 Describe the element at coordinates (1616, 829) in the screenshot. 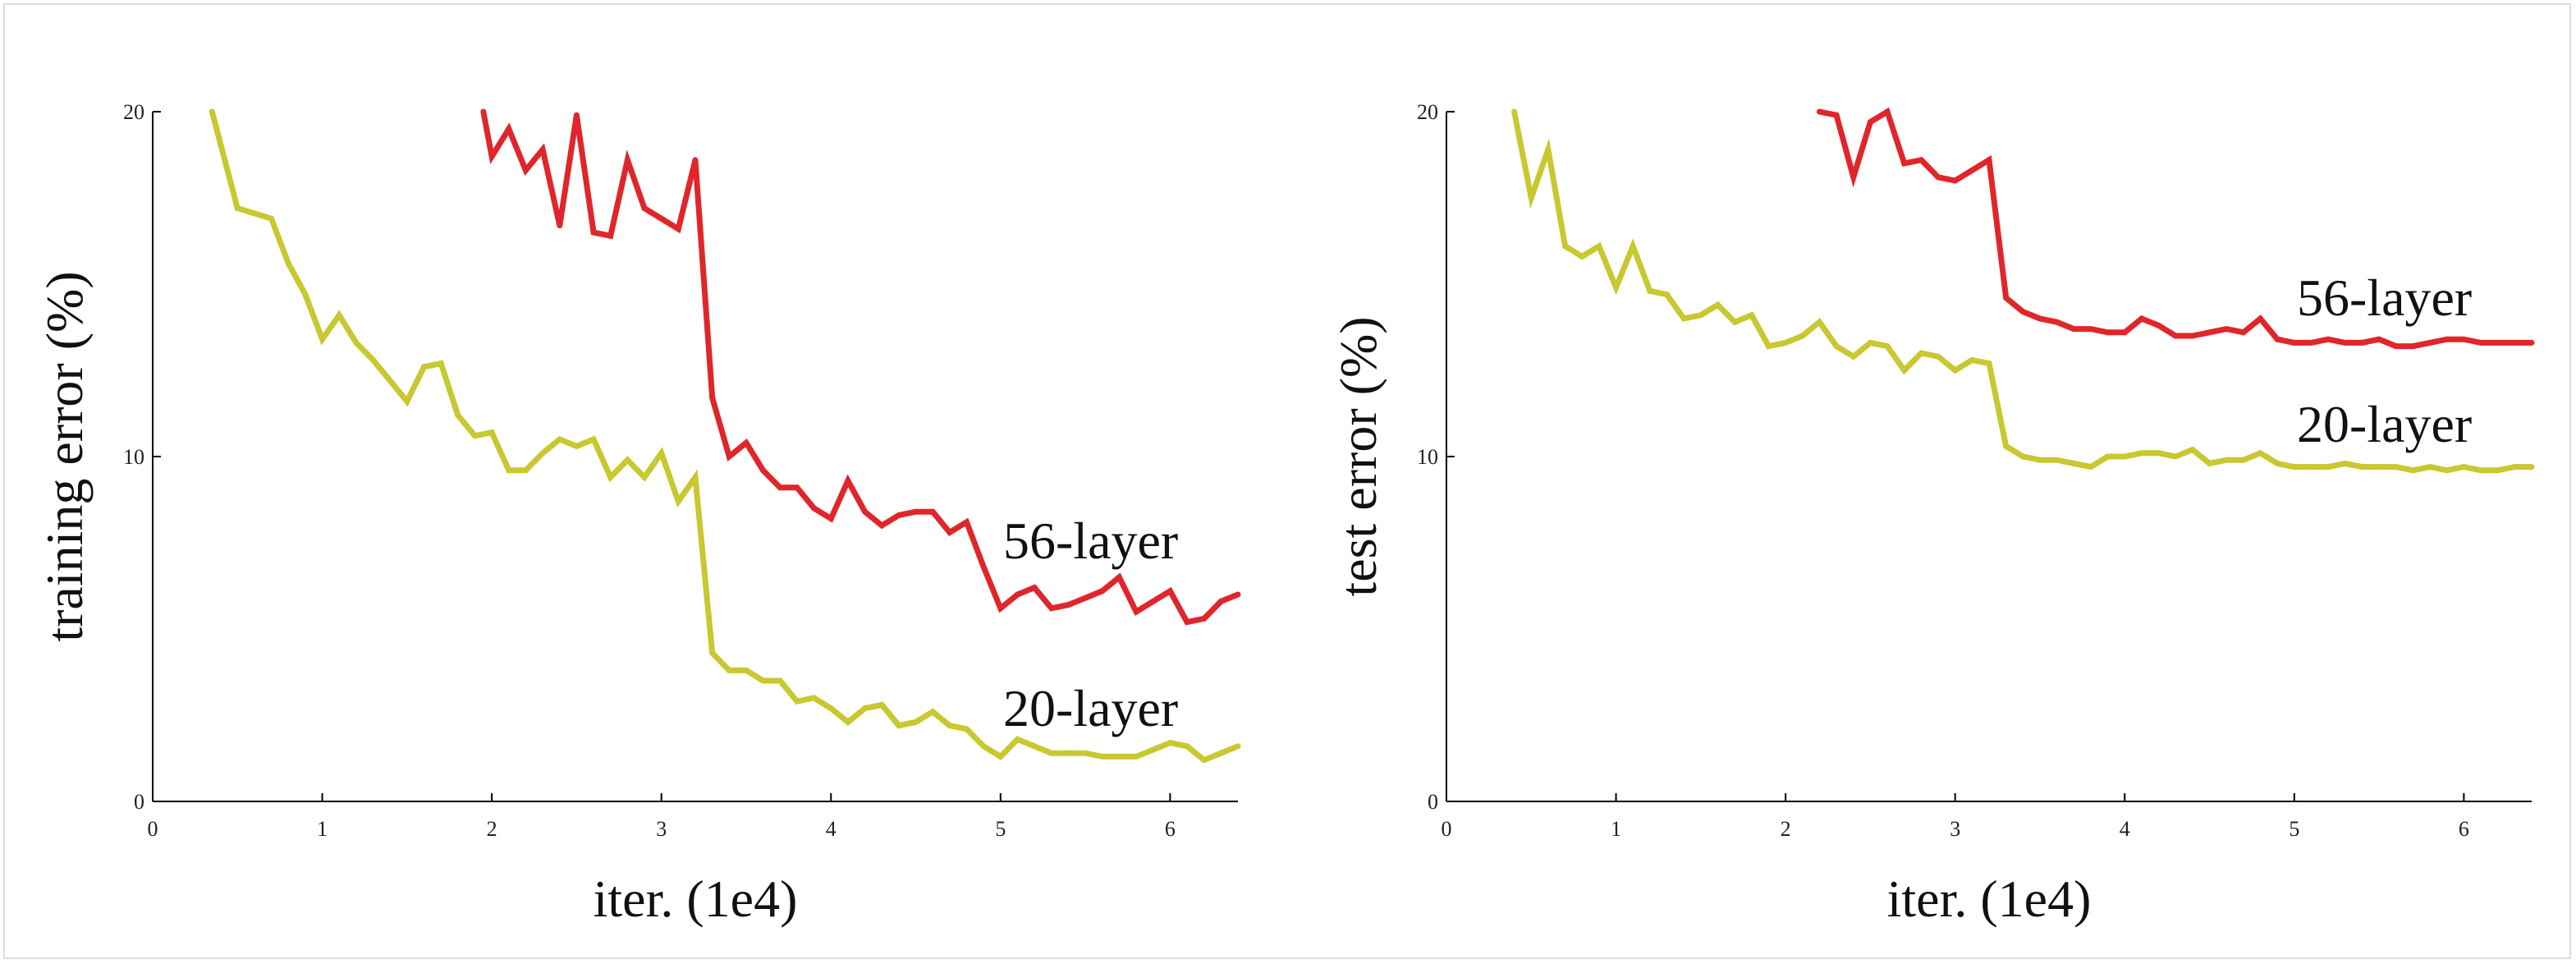

I see `x-tick-label: 1` at that location.